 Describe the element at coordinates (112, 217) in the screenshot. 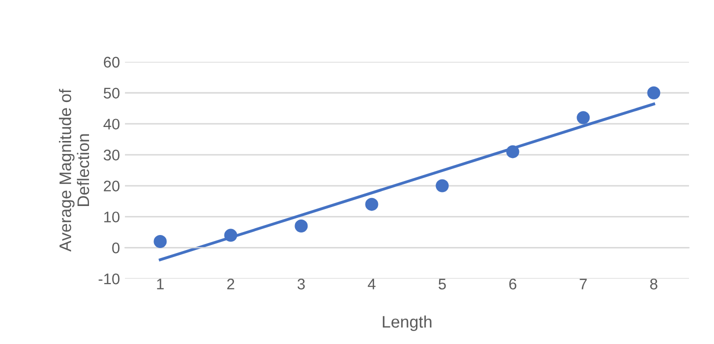

I see `y-tick-label: 10` at that location.